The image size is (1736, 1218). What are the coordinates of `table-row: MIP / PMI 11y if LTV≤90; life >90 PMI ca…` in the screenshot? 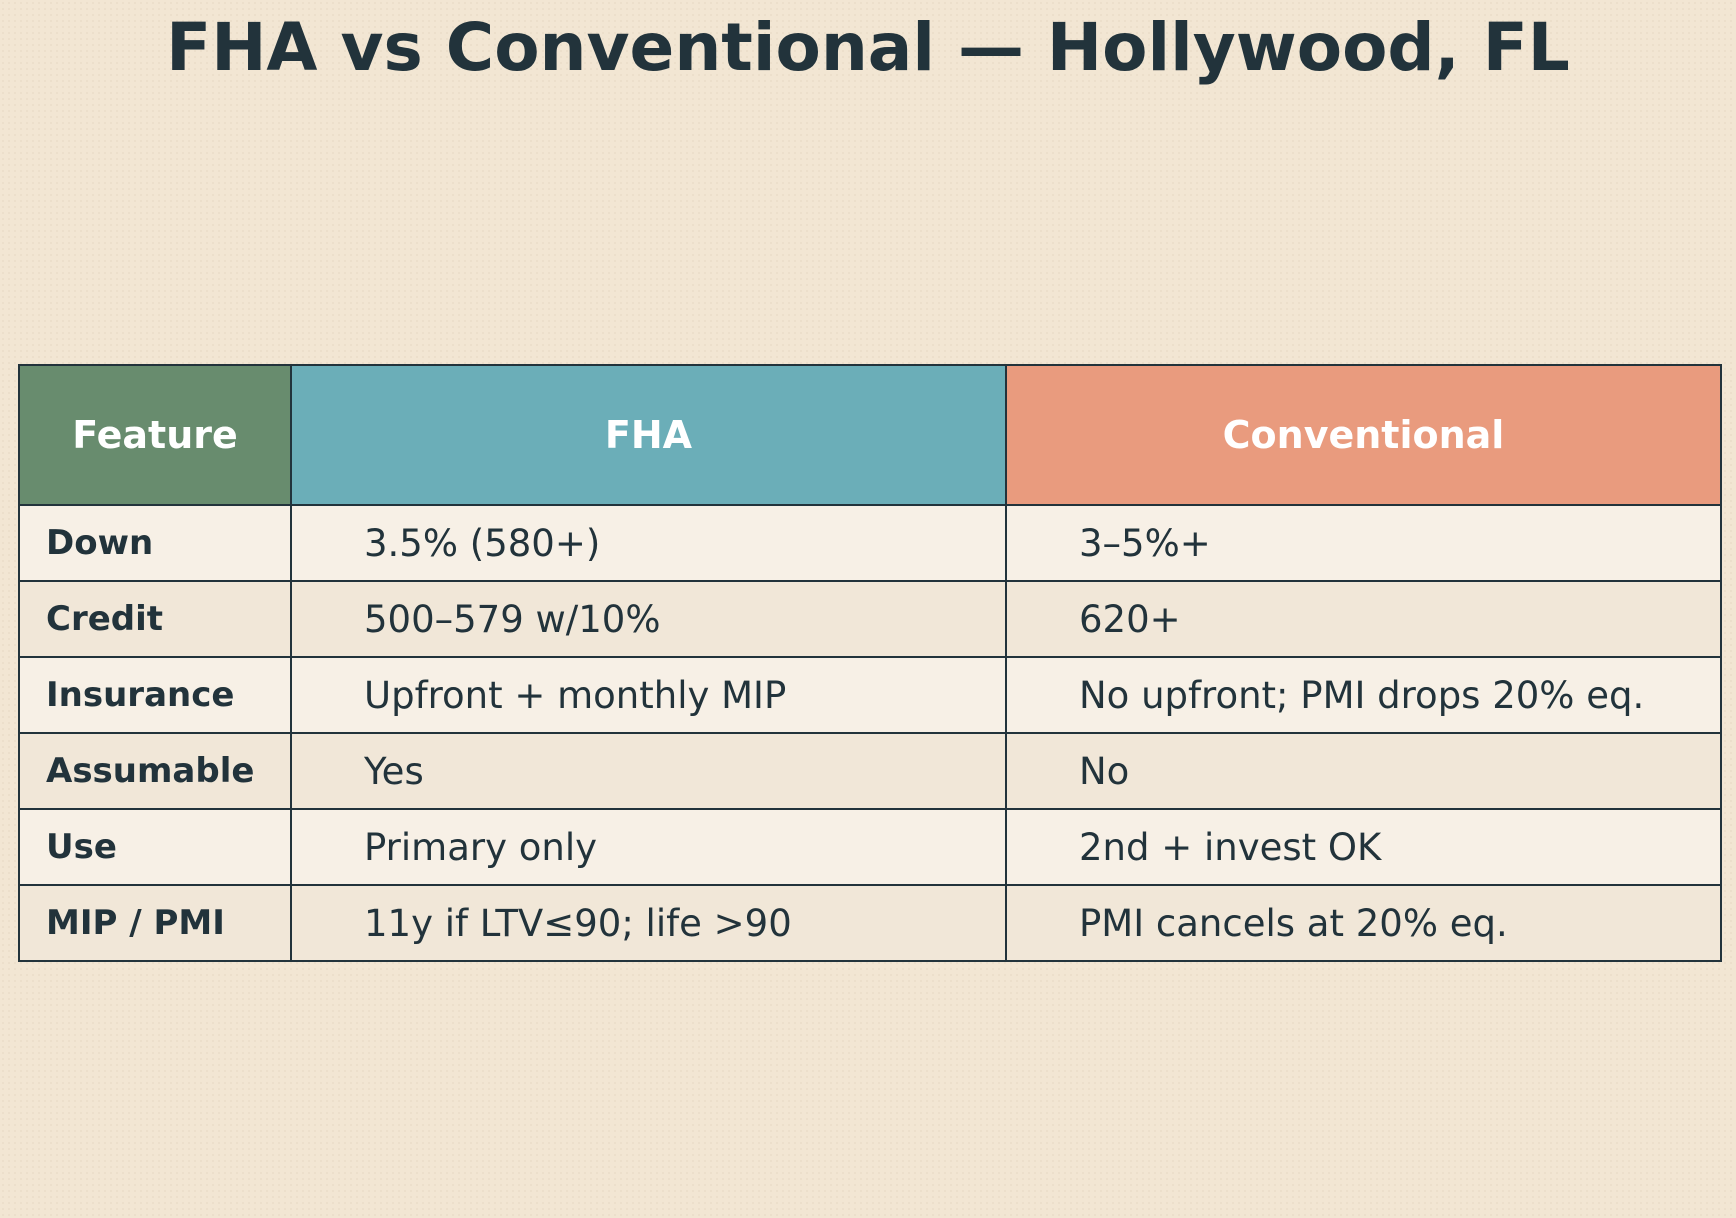 It's located at (870, 923).